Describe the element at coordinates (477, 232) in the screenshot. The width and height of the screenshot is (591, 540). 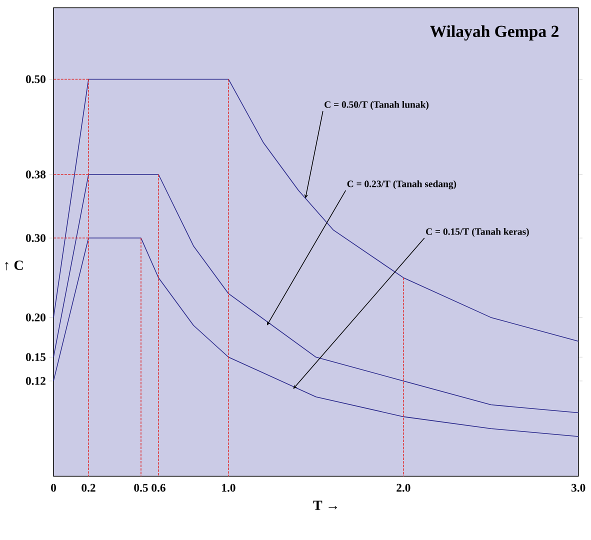
I see `annotation: C = 0.15/T (Tanah keras)` at that location.